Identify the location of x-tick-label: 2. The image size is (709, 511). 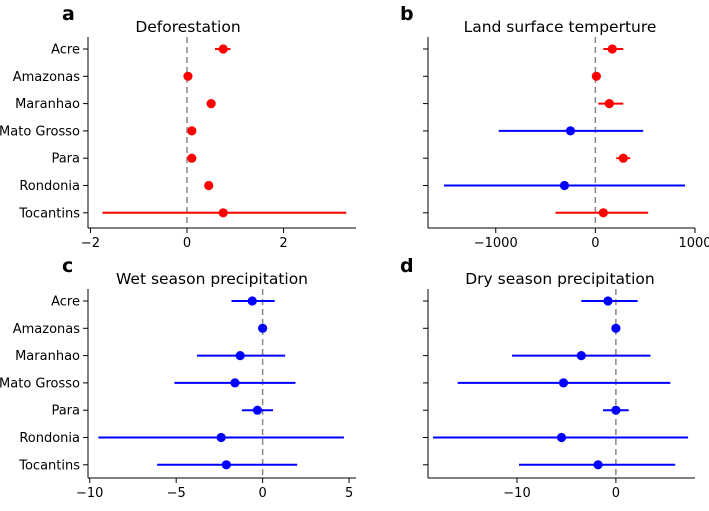
(283, 243).